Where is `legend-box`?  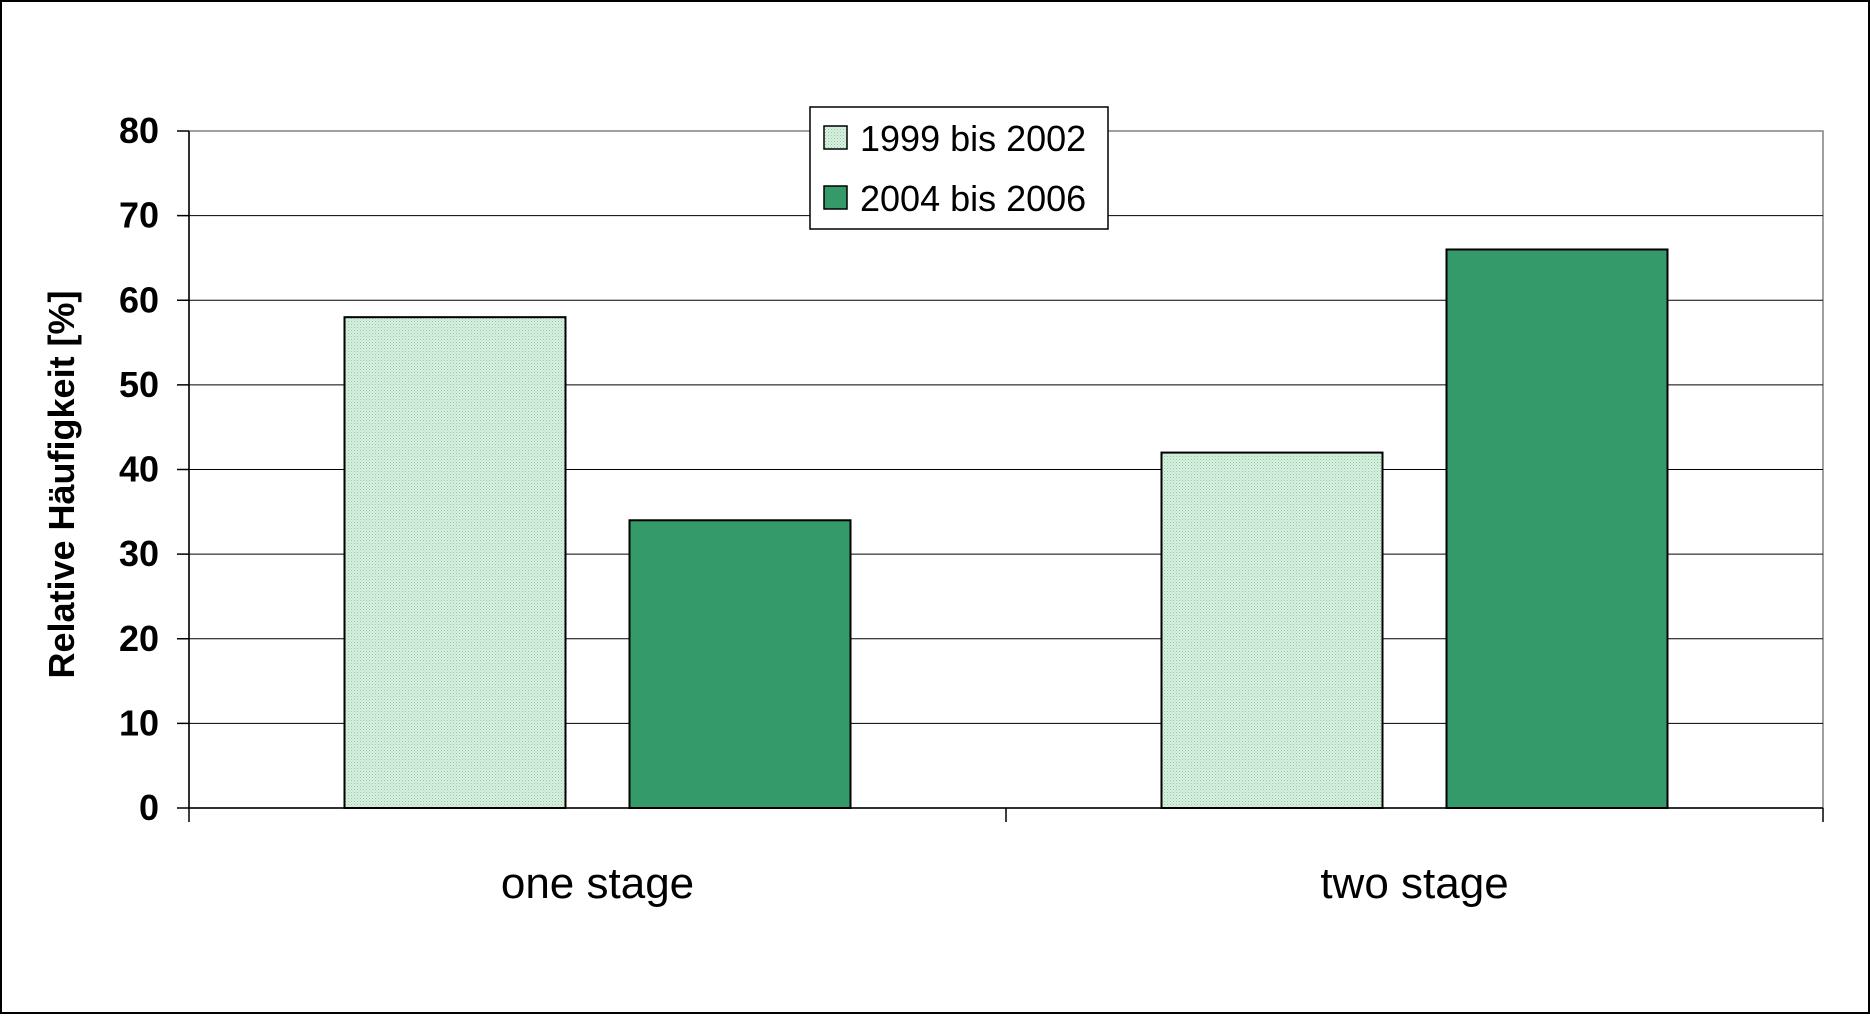 legend-box is located at coordinates (959, 168).